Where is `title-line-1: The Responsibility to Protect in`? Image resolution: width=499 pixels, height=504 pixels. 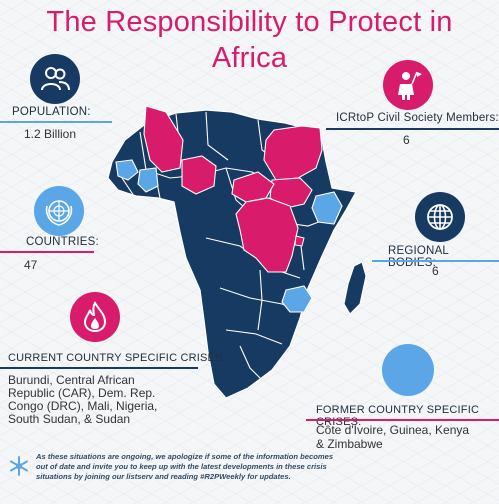 title-line-1: The Responsibility to Protect in is located at coordinates (249, 22).